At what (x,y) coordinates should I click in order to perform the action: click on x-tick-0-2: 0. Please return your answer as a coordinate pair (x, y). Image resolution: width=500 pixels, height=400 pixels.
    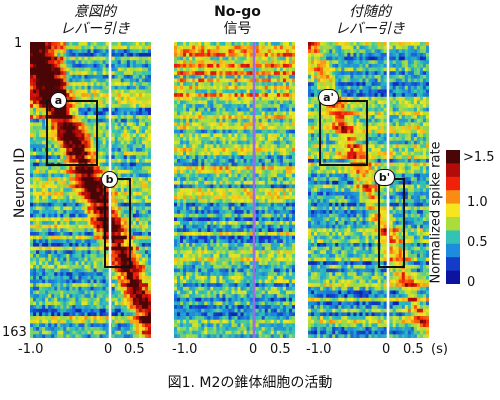
    Looking at the image, I should click on (253, 349).